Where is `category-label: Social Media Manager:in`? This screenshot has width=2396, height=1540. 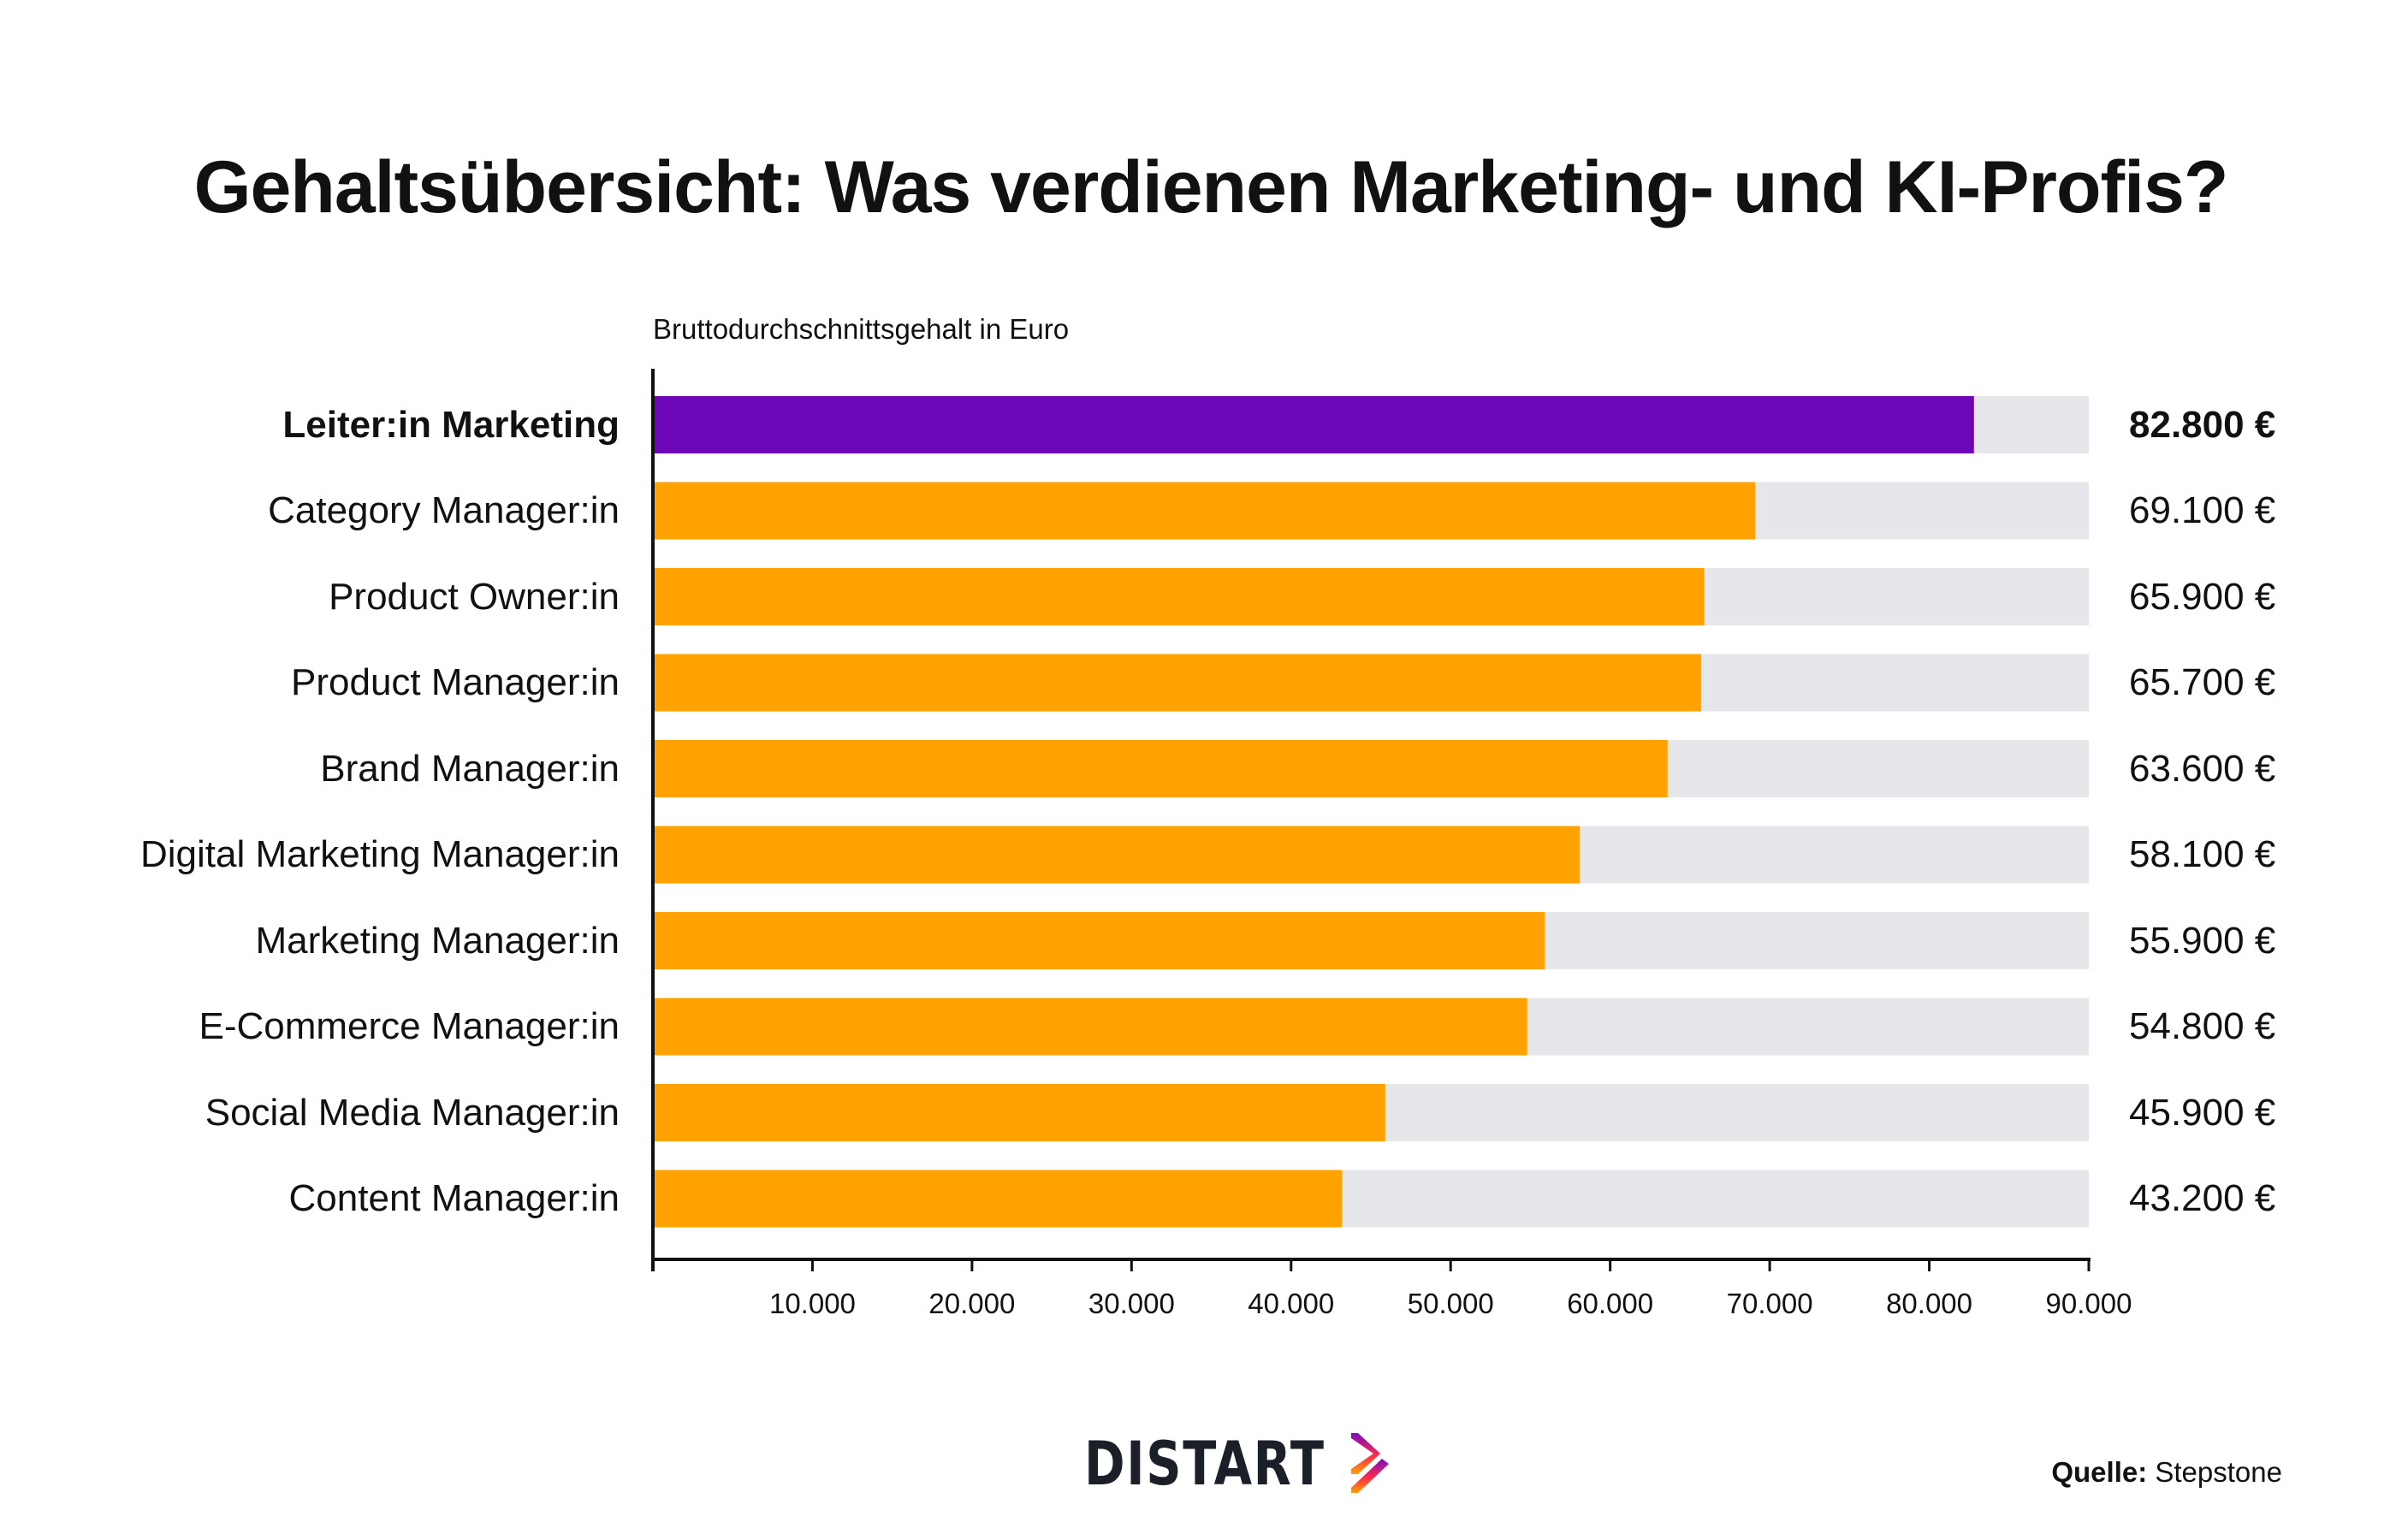
category-label: Social Media Manager:in is located at coordinates (412, 1112).